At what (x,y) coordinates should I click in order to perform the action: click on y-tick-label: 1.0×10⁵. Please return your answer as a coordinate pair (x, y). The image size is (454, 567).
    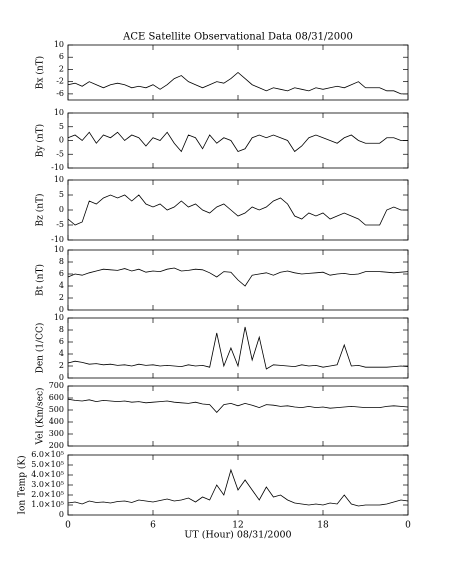
    Looking at the image, I should click on (47, 504).